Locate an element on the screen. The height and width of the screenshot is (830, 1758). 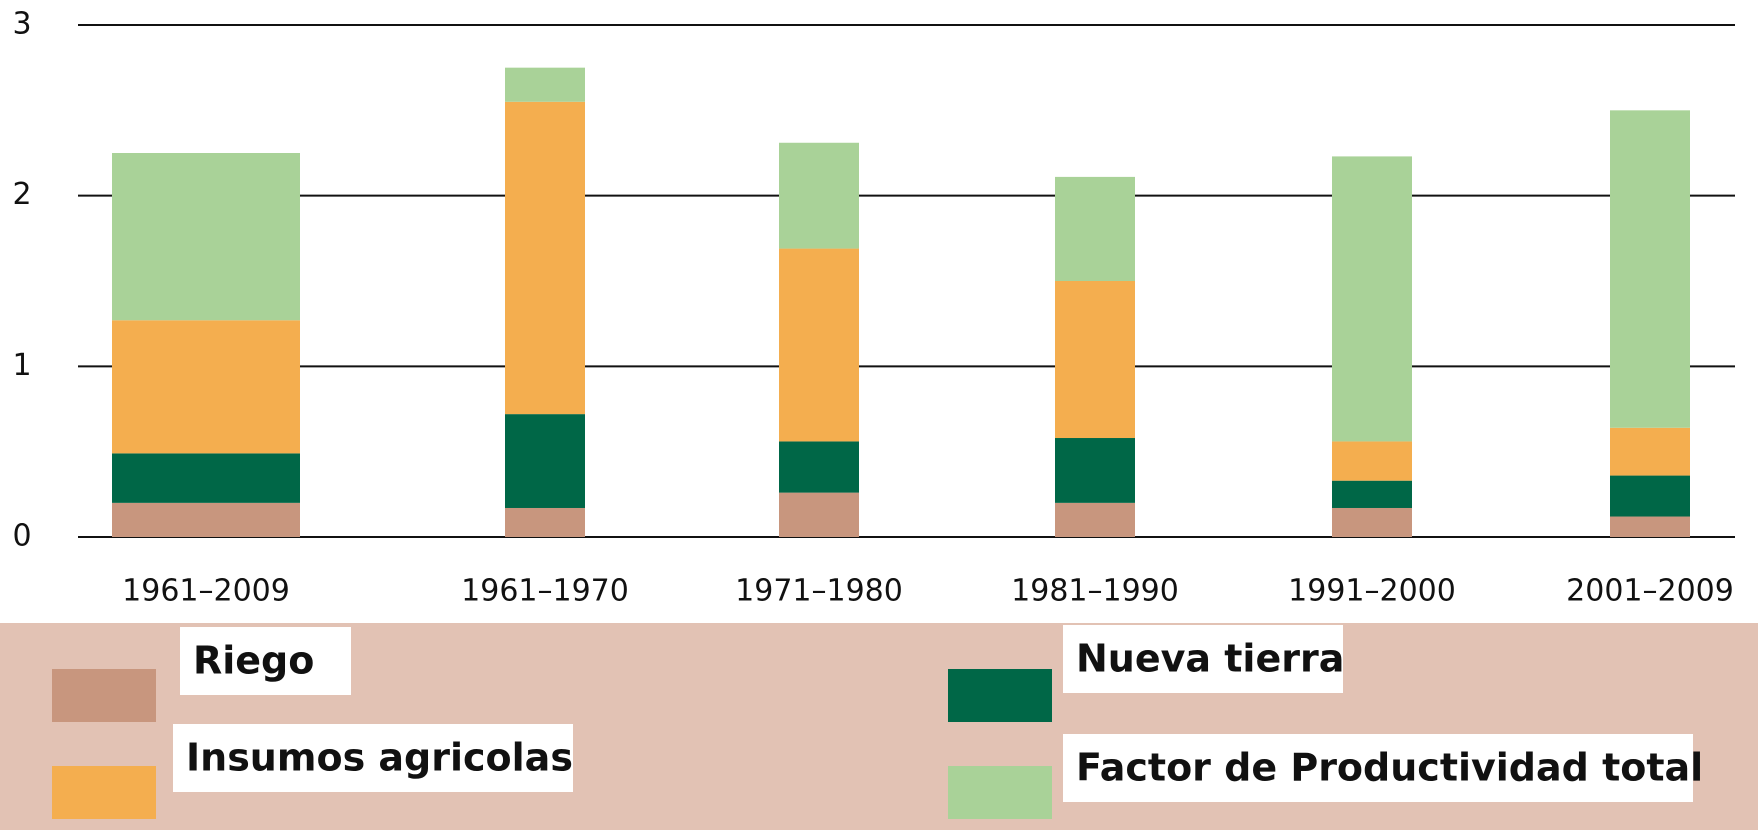
x-tick-label: 1971–1980 is located at coordinates (819, 591).